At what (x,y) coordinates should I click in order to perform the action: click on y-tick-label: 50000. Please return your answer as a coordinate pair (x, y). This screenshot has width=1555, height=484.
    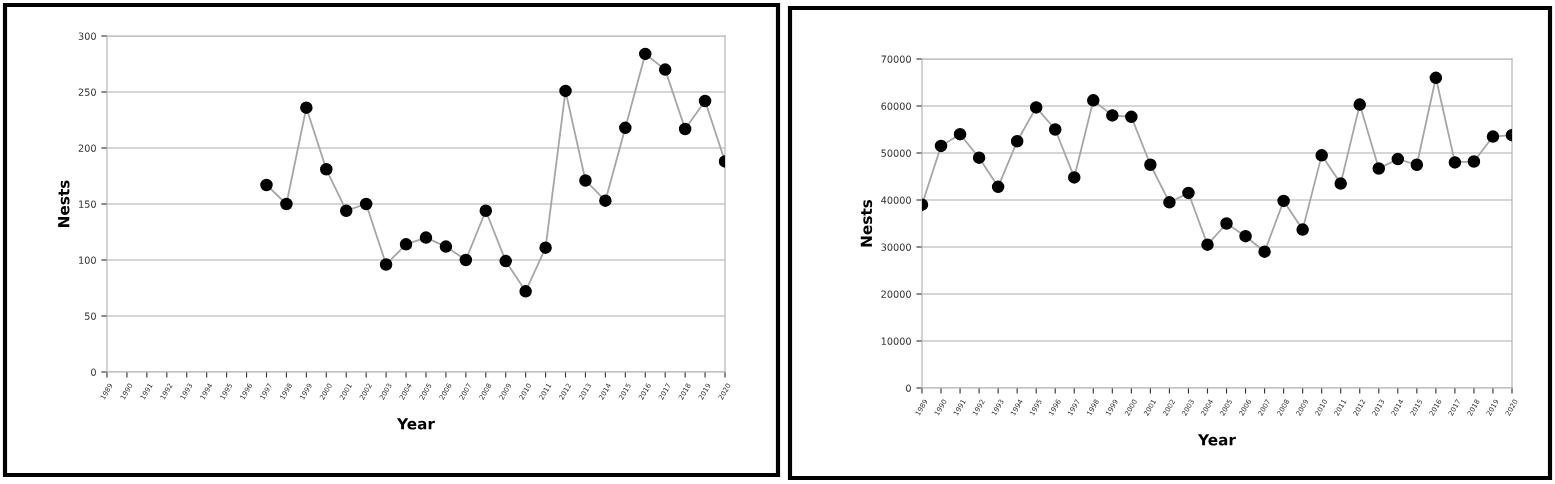
    Looking at the image, I should click on (896, 153).